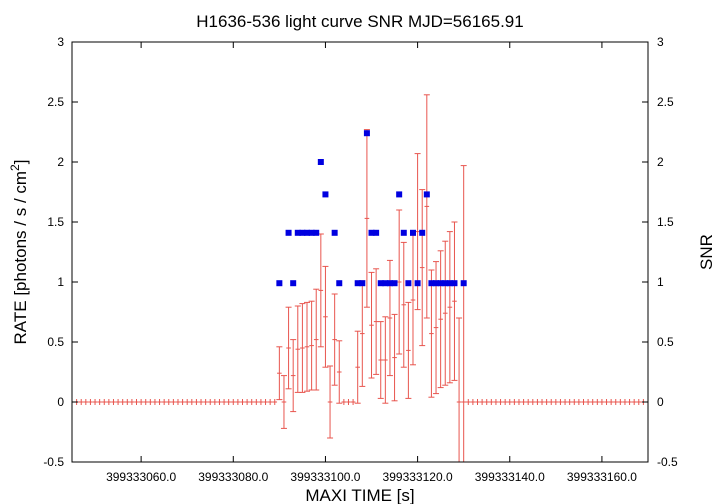 The height and width of the screenshot is (504, 720). What do you see at coordinates (60, 162) in the screenshot?
I see `y-tick-label: 2` at bounding box center [60, 162].